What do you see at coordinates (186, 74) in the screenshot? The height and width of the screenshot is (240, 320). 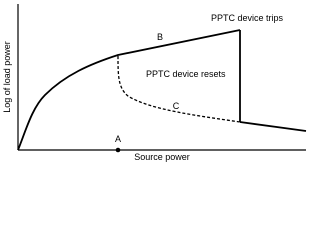 I see `label-resets: PPTC device resets` at bounding box center [186, 74].